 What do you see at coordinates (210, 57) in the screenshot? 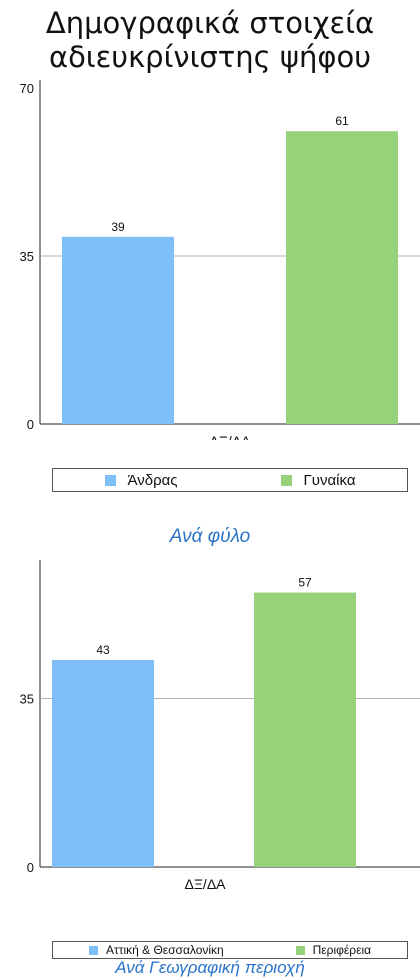
I see `title-line-2: αδιευκρίνιστης ψήφου` at bounding box center [210, 57].